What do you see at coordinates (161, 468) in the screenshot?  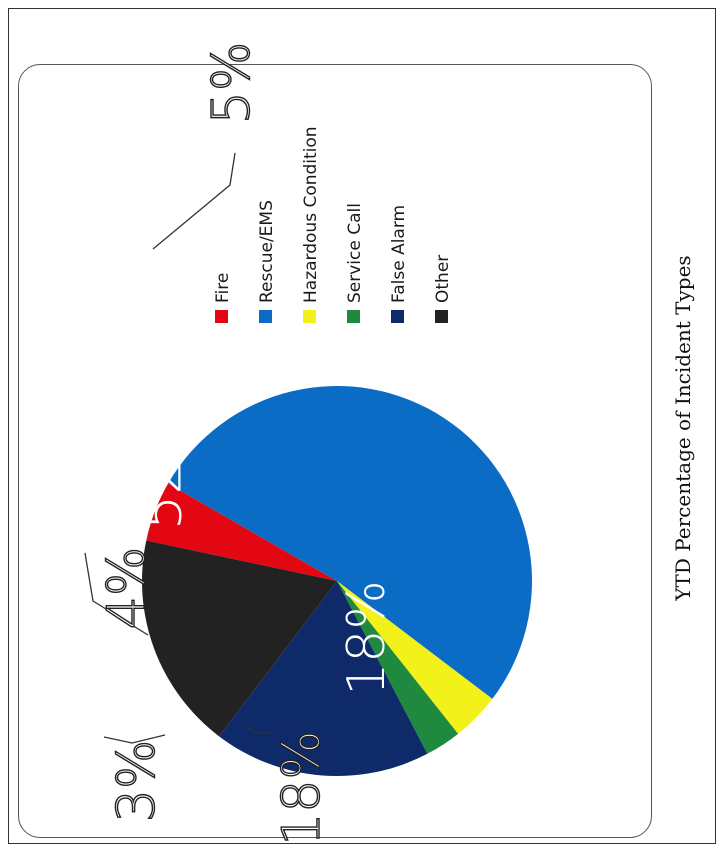 I see `data-label-rescue-ems: 52%` at bounding box center [161, 468].